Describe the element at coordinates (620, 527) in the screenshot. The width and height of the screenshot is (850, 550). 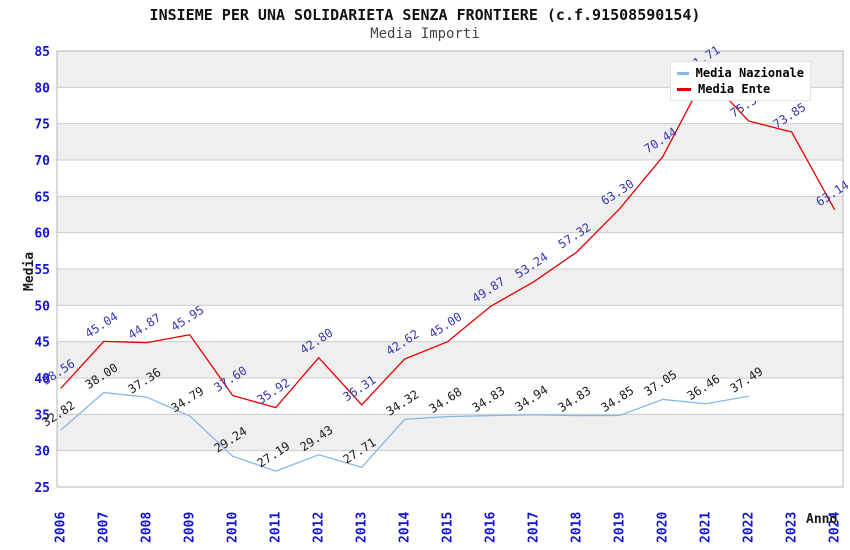
I see `x-tick-label: 2019` at that location.